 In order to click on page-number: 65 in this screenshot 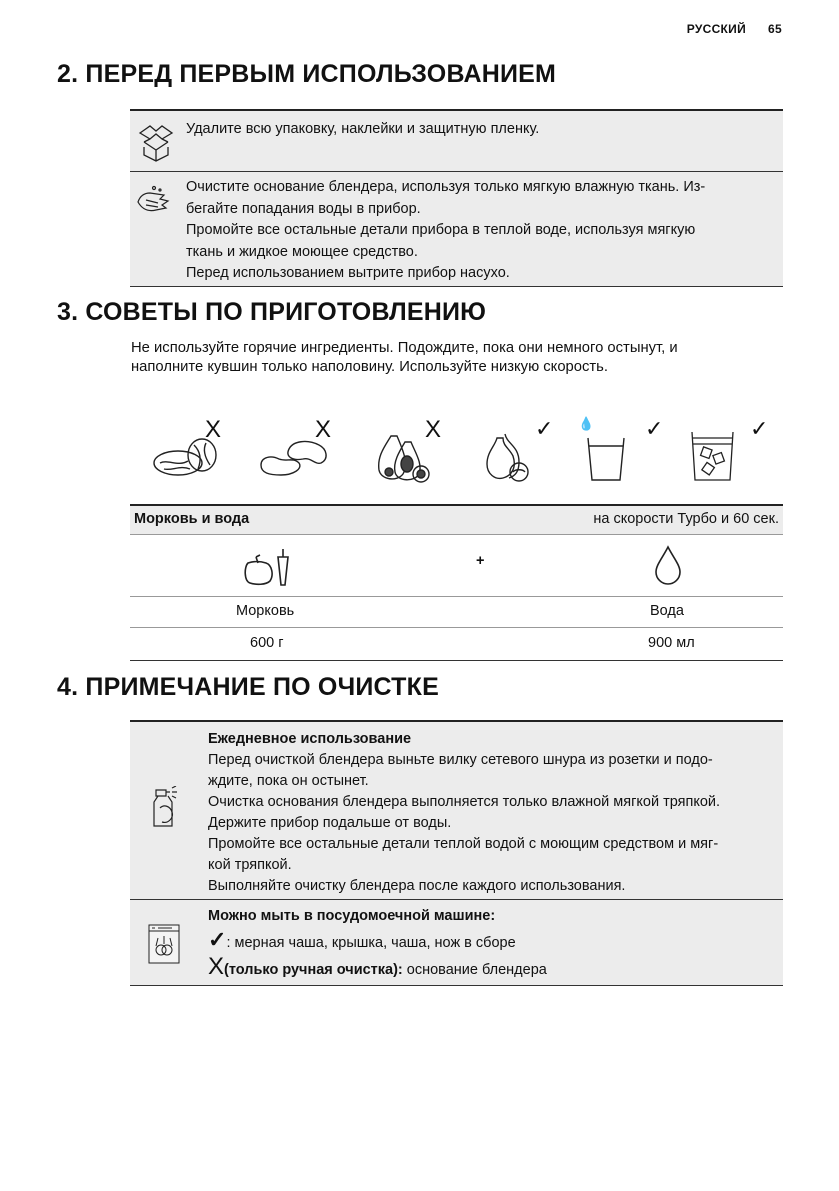, I will do `click(775, 29)`.